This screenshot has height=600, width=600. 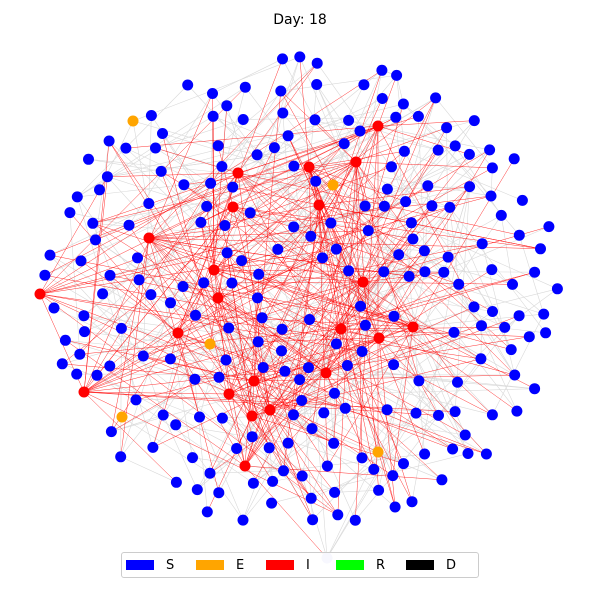 I want to click on legend-entry-E: E, so click(x=231, y=565).